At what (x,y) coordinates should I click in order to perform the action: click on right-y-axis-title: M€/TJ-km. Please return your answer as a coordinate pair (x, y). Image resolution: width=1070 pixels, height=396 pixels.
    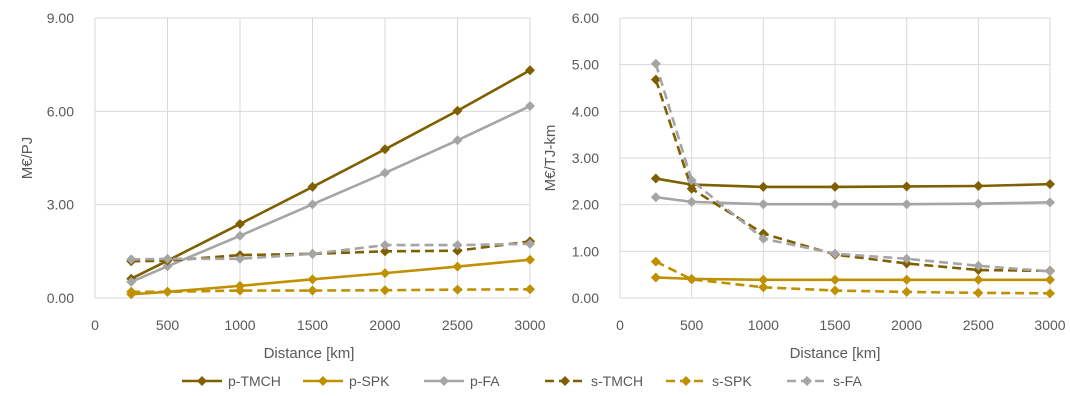
    Looking at the image, I should click on (550, 158).